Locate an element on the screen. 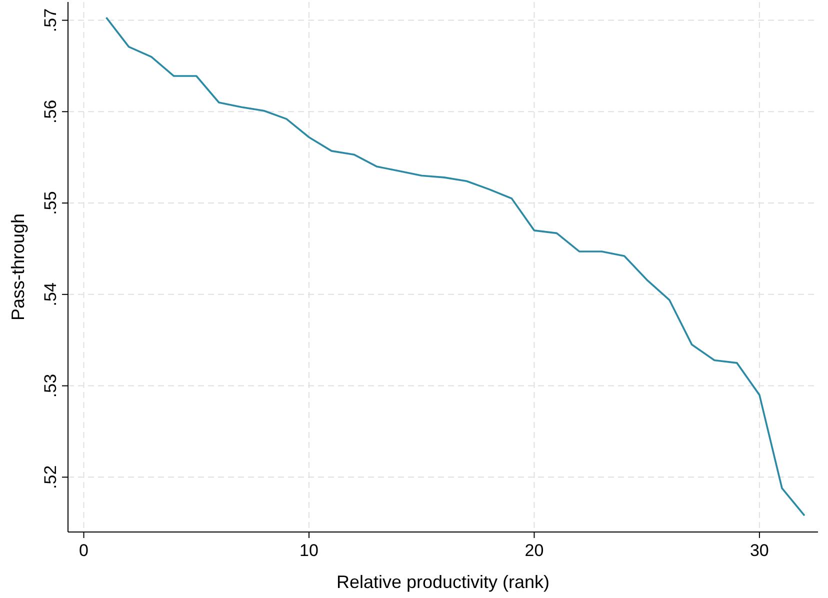 This screenshot has height=598, width=828. y-tick-label: .57 is located at coordinates (50, 20).